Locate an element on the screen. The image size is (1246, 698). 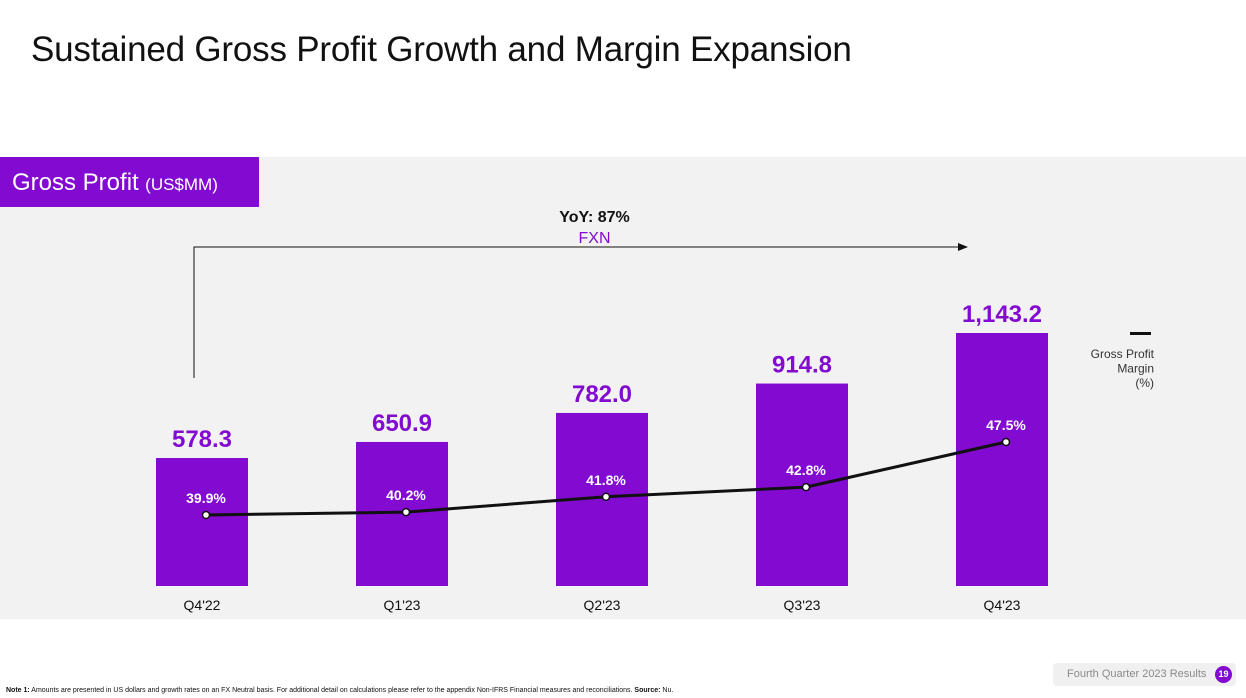
section-title: Gross Profit is located at coordinates (75, 182).